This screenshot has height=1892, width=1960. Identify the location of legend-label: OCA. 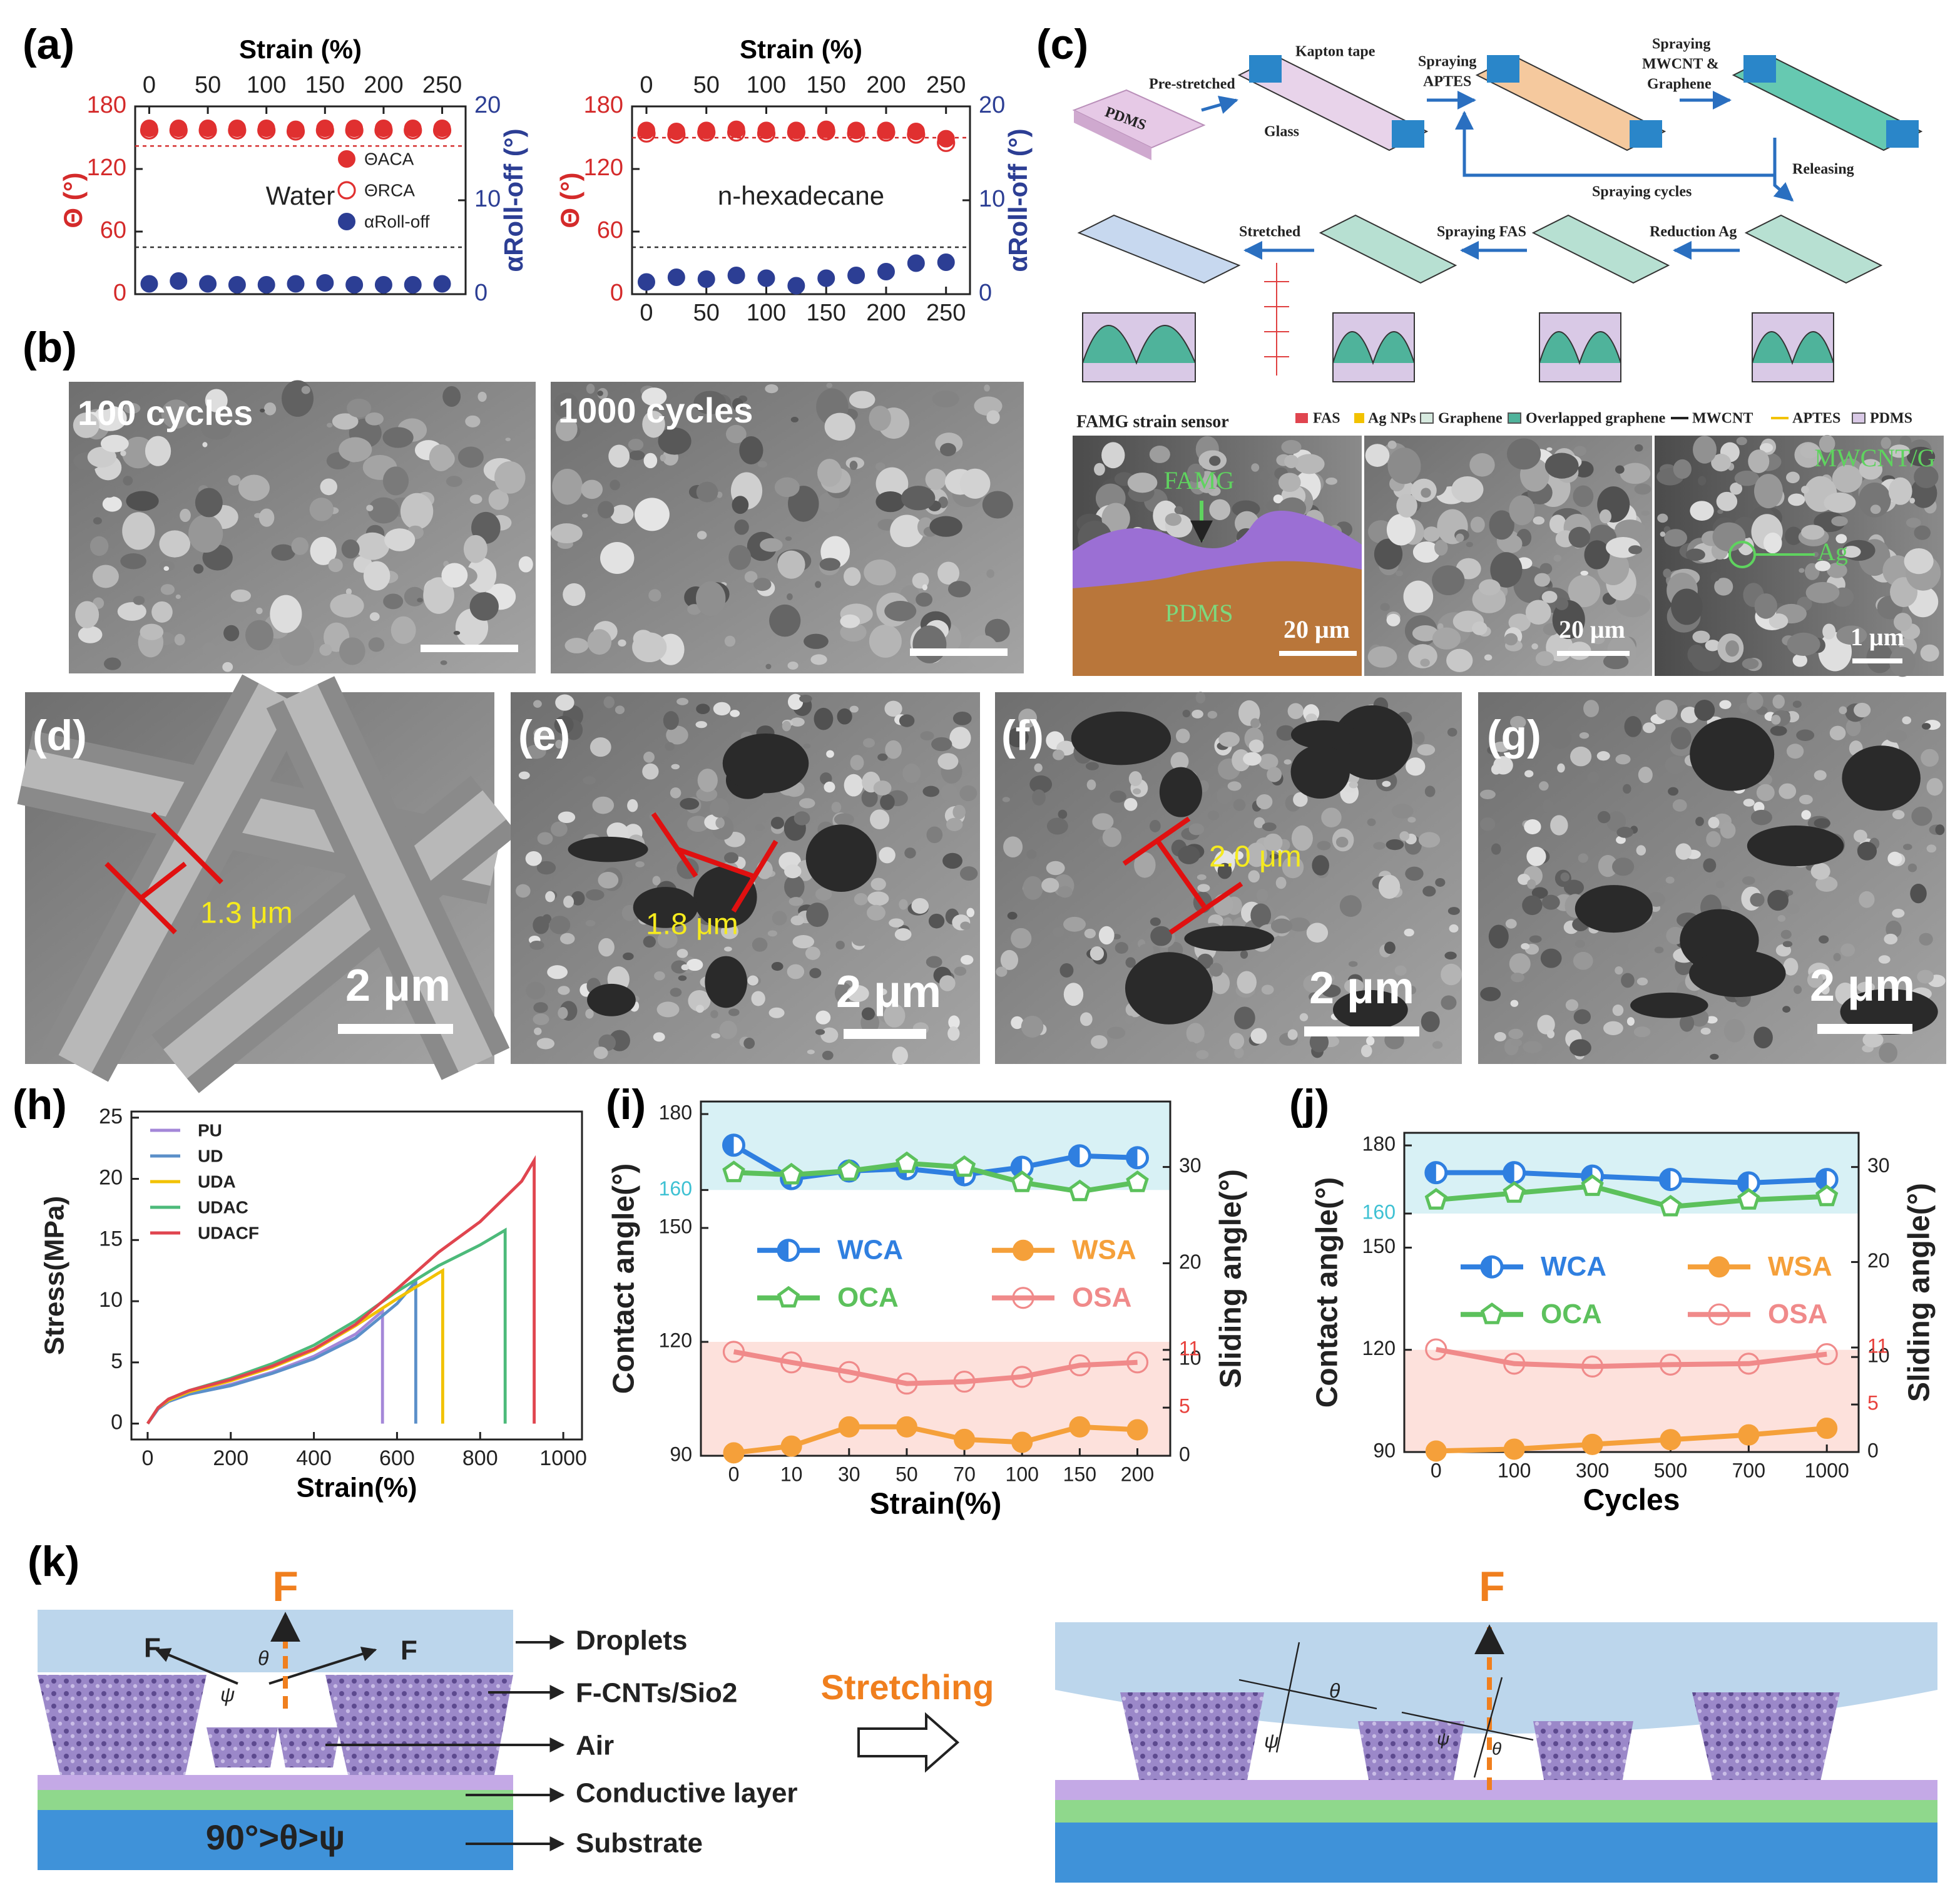
(1571, 1314).